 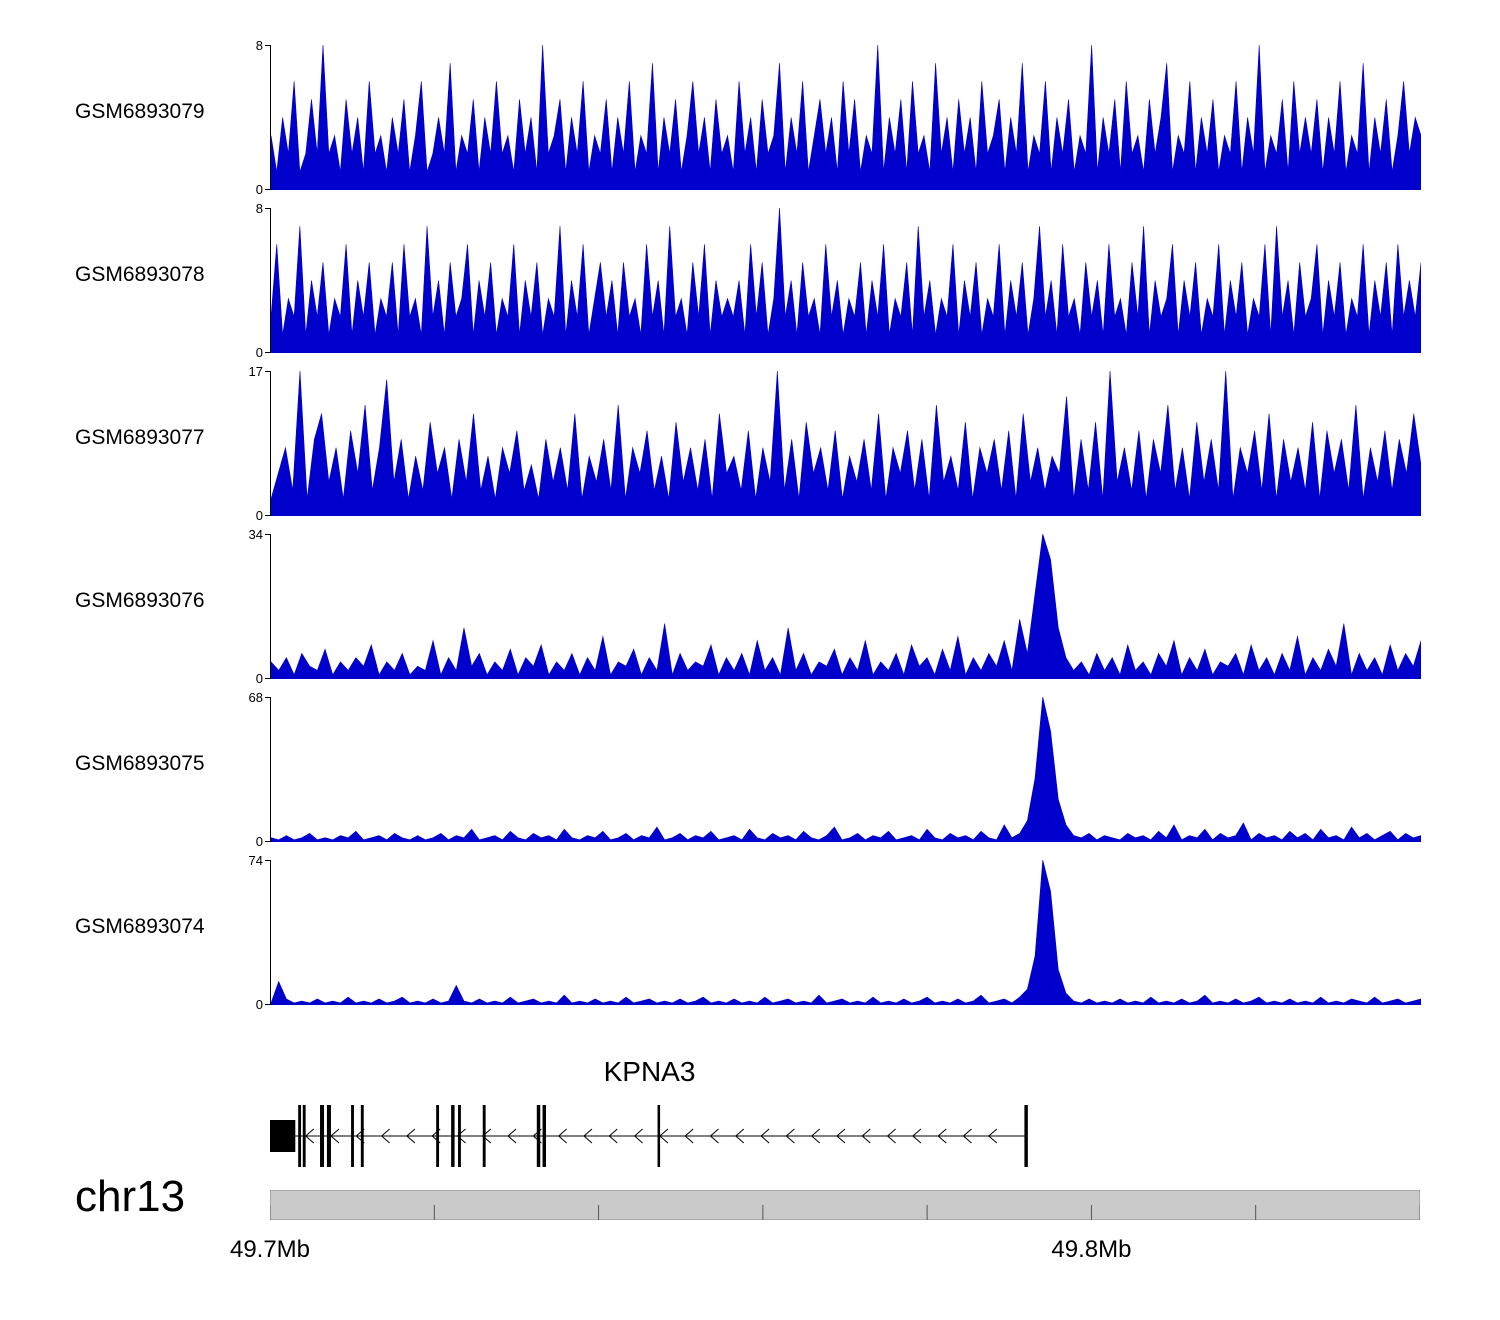 What do you see at coordinates (140, 763) in the screenshot?
I see `track-label: GSM6893075` at bounding box center [140, 763].